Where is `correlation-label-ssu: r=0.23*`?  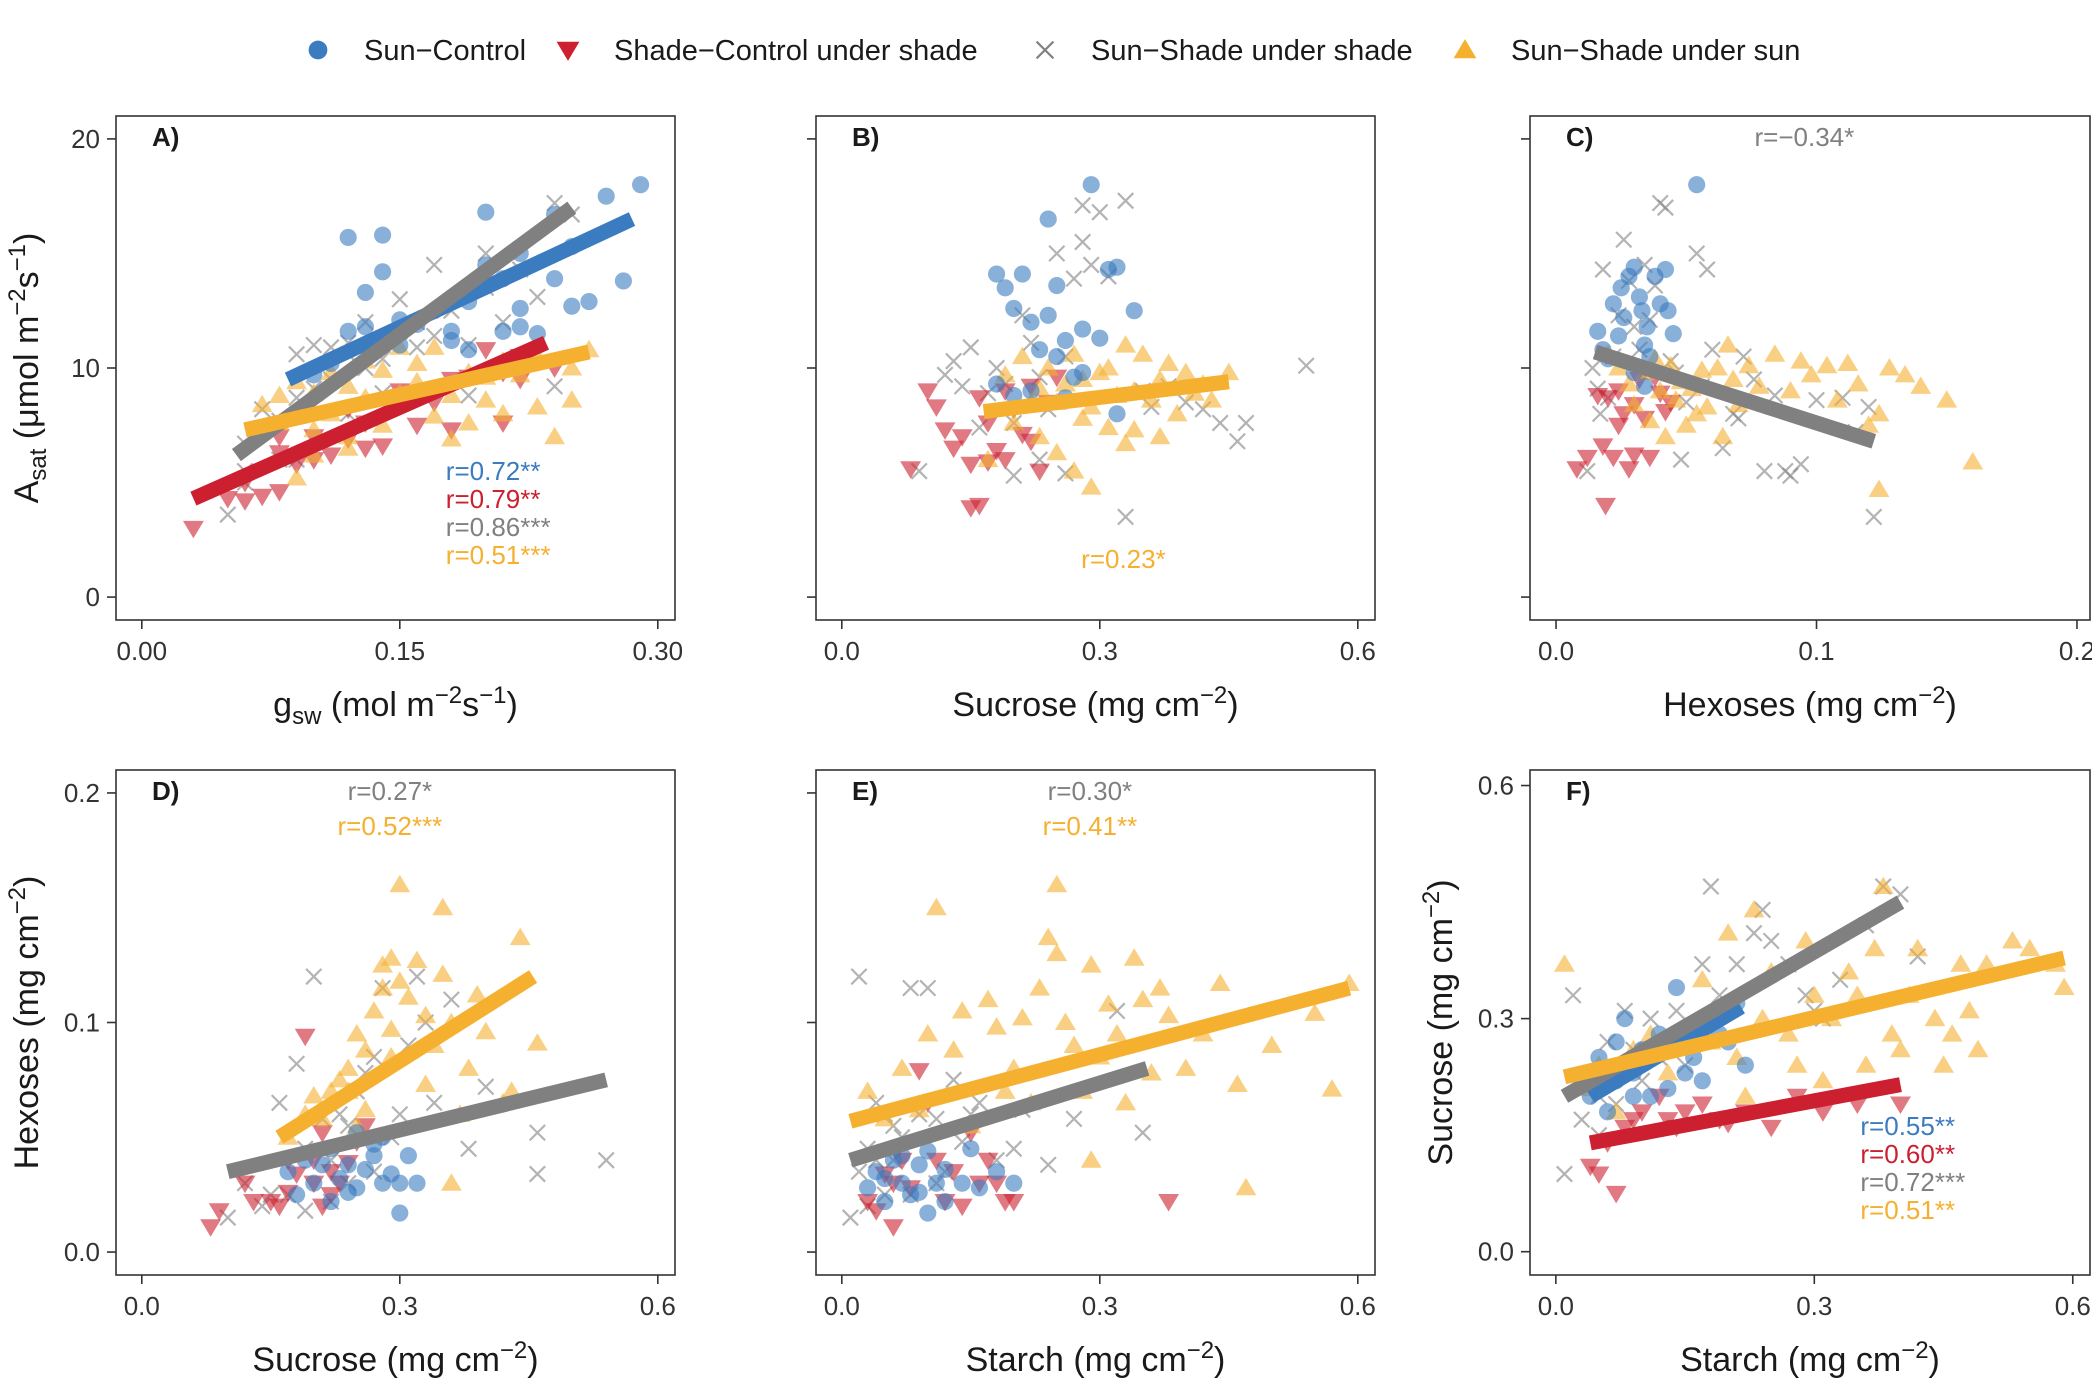 correlation-label-ssu: r=0.23* is located at coordinates (1123, 559).